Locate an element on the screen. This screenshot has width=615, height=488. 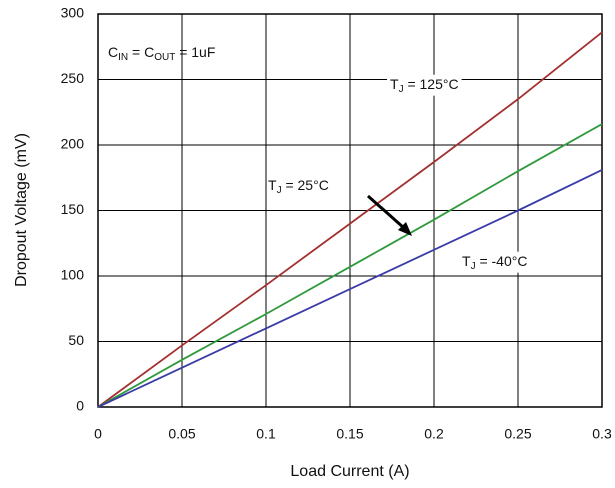
series-label: TJ = 125°C is located at coordinates (424, 85).